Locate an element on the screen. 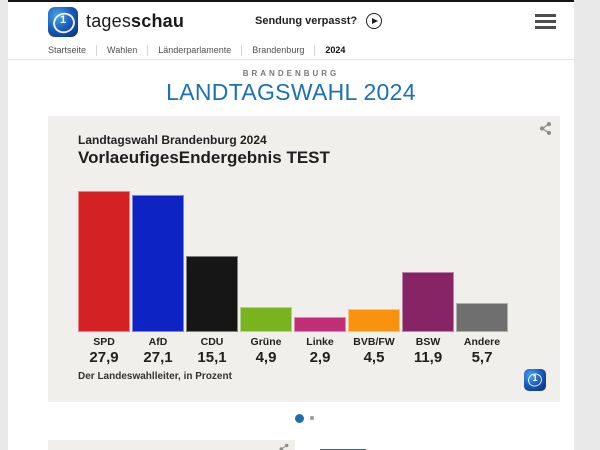 This screenshot has width=600, height=450. bar-column-AfD: AfD 27,1 is located at coordinates (158, 278).